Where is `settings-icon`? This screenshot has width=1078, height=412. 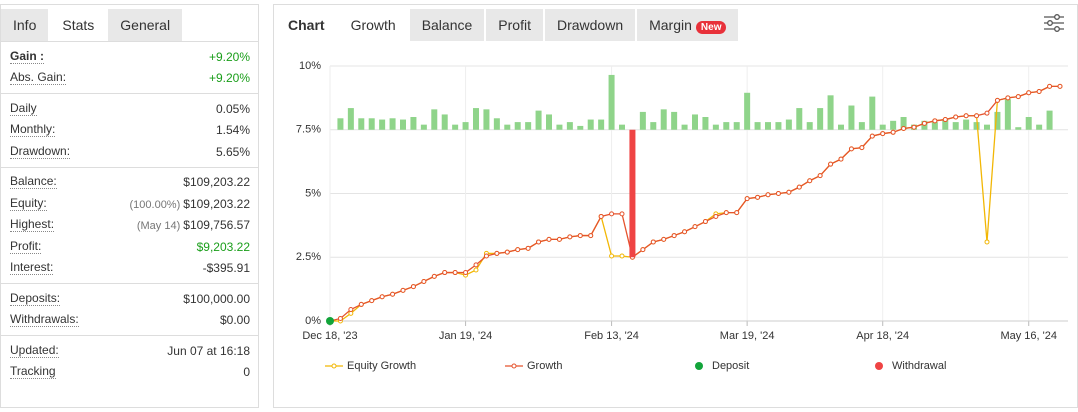 settings-icon is located at coordinates (1054, 23).